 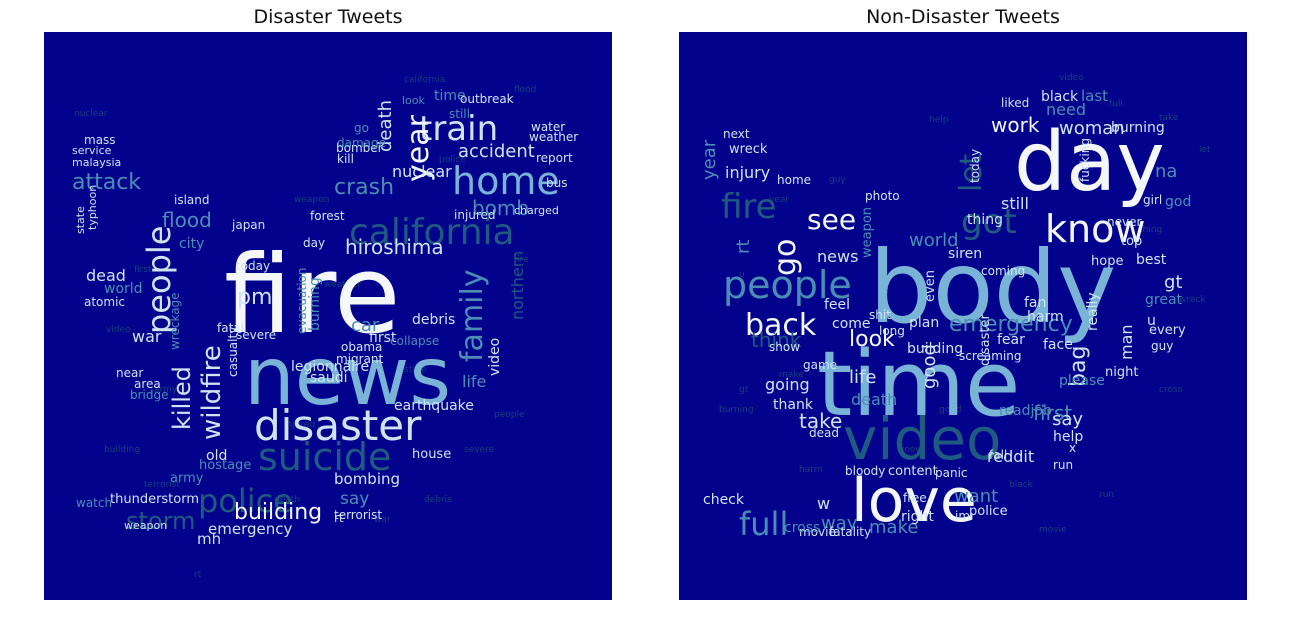 What do you see at coordinates (744, 390) in the screenshot?
I see `wordcloud-filler-word: gt` at bounding box center [744, 390].